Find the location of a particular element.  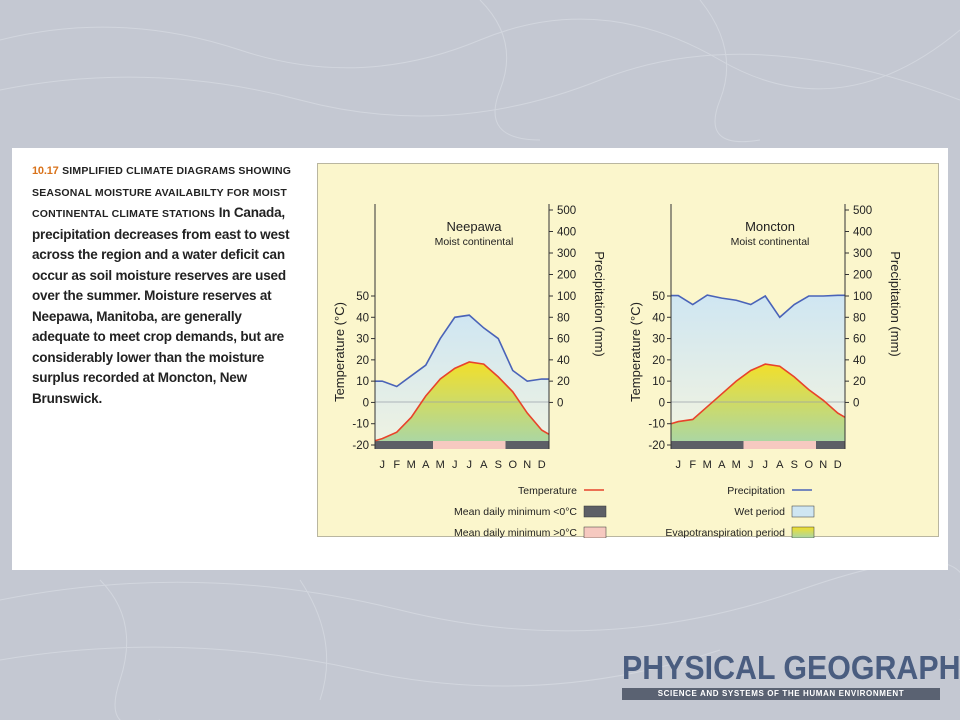

right-tick-label: 40 is located at coordinates (859, 361).